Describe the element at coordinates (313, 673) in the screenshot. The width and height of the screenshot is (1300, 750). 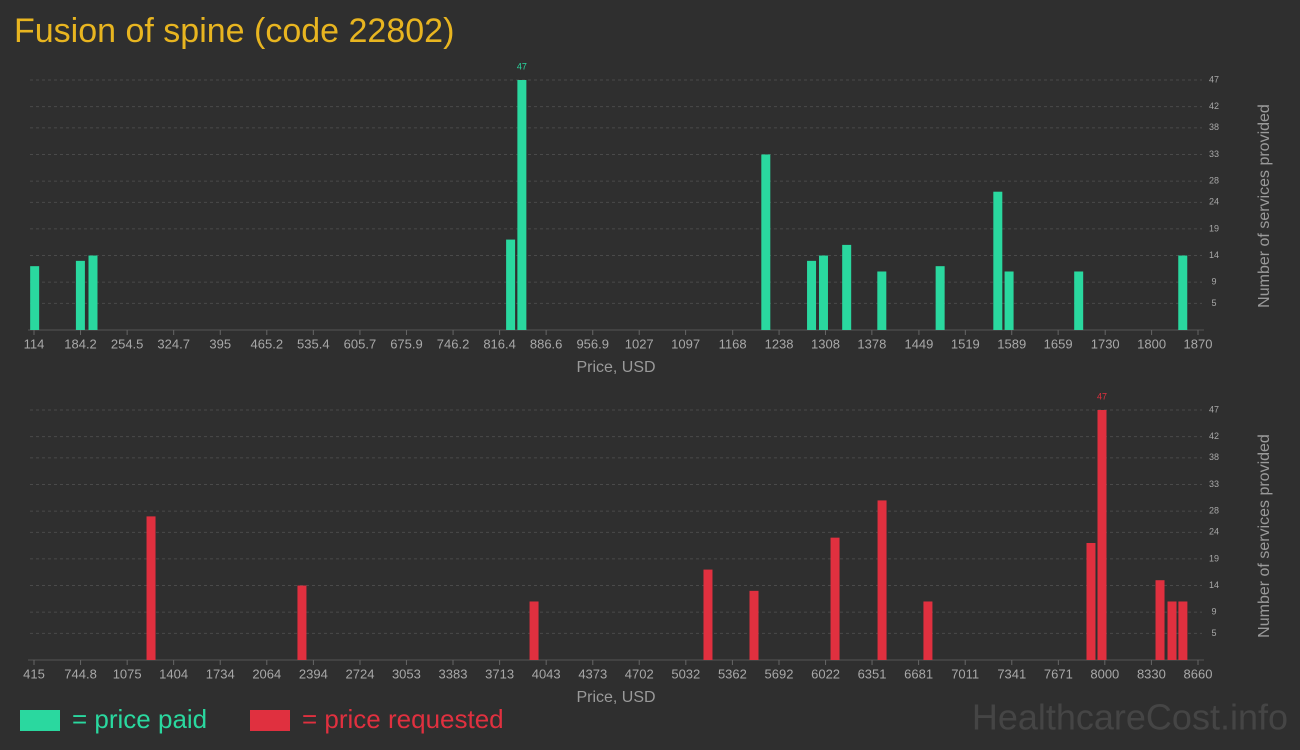
I see `x-tick-label: 2394` at that location.